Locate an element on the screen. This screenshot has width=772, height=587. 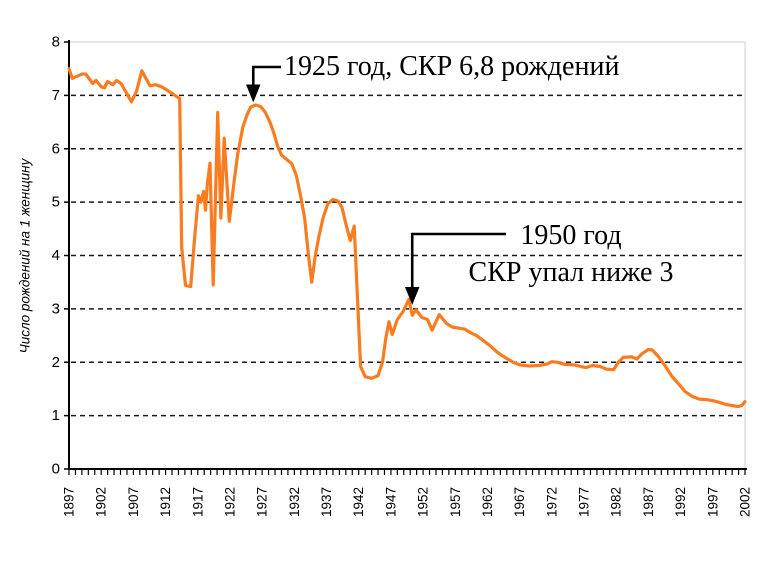
y-tick-label-4: 4 is located at coordinates (56, 255).